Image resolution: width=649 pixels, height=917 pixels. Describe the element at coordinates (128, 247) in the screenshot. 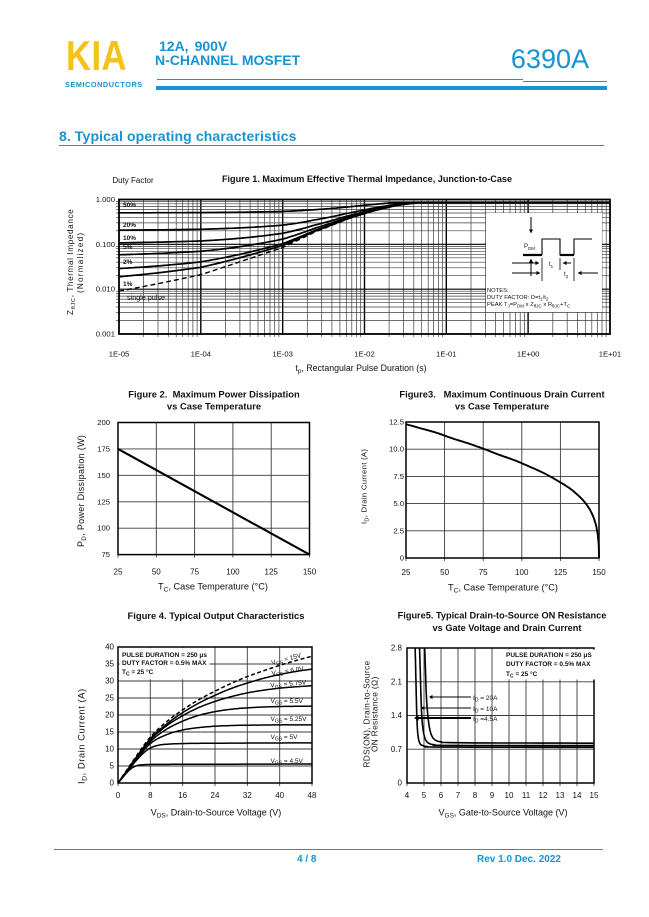

I see `svg-text: 5%` at that location.